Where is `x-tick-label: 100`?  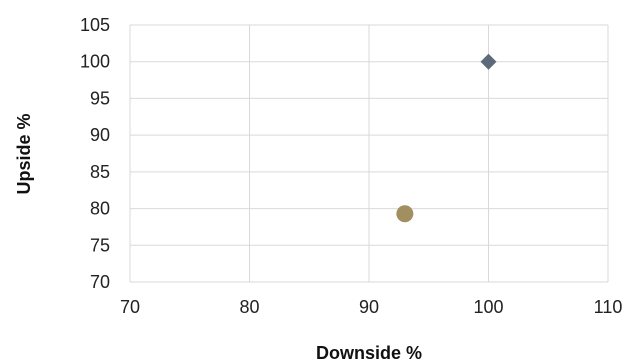 x-tick-label: 100 is located at coordinates (488, 307).